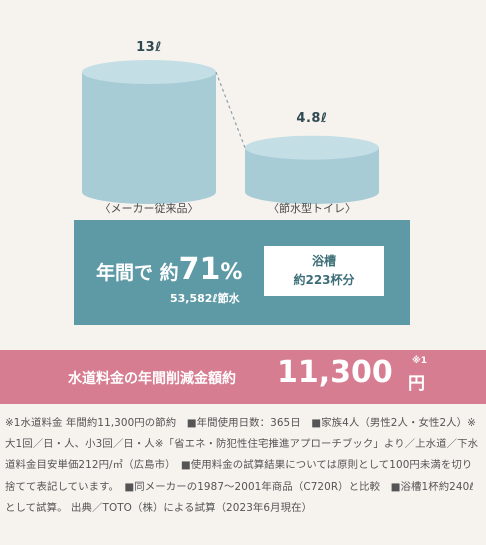  What do you see at coordinates (312, 208) in the screenshot?
I see `category-label-water-saving: 〈節水型トイレ〉` at bounding box center [312, 208].